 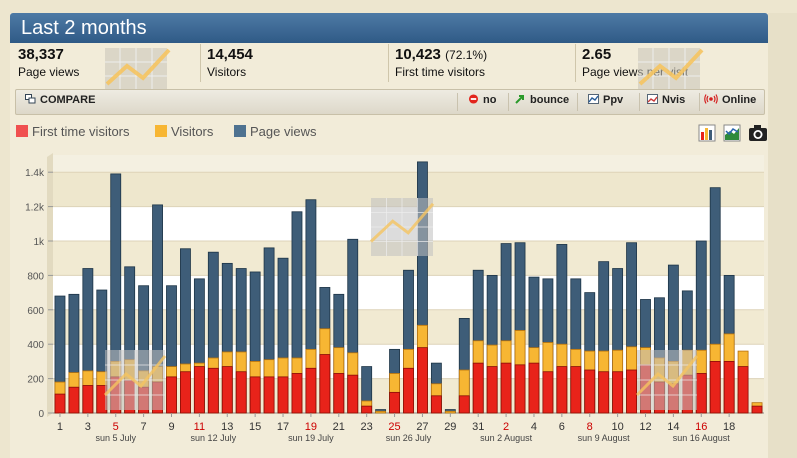 I want to click on no-entry-icon, so click(x=473, y=99).